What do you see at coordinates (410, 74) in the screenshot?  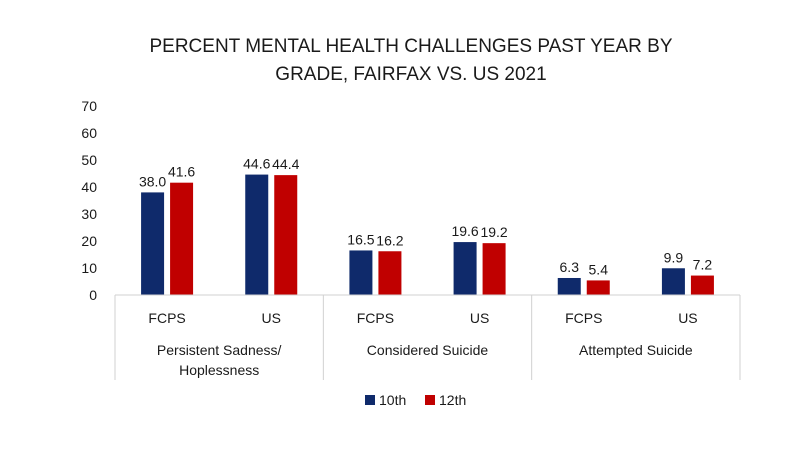 I see `chart-title-line-2: GRADE, FAIRFAX VS. US 2021` at bounding box center [410, 74].